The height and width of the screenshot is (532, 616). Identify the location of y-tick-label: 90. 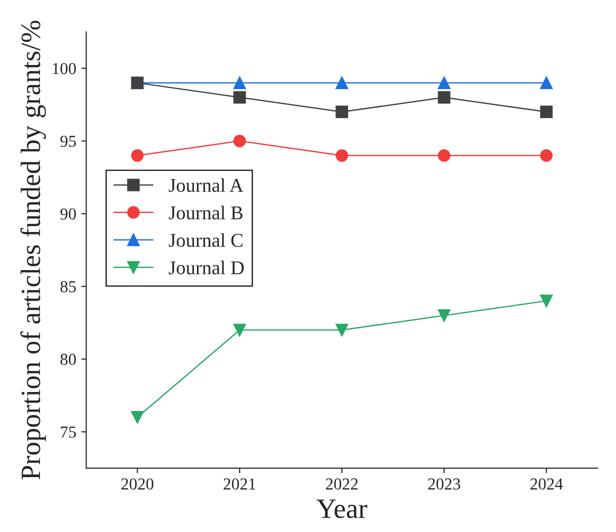
(68, 214).